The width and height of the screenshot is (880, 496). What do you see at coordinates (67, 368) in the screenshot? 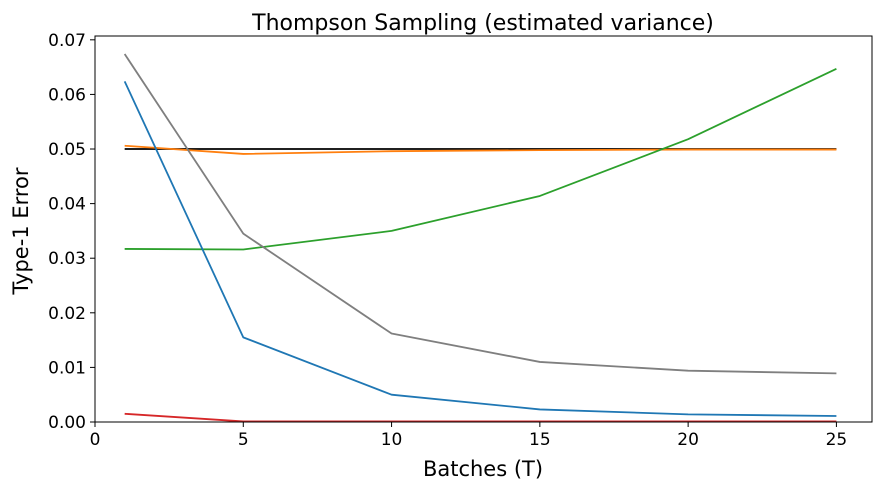
I see `y-tick-label: 0.01` at bounding box center [67, 368].